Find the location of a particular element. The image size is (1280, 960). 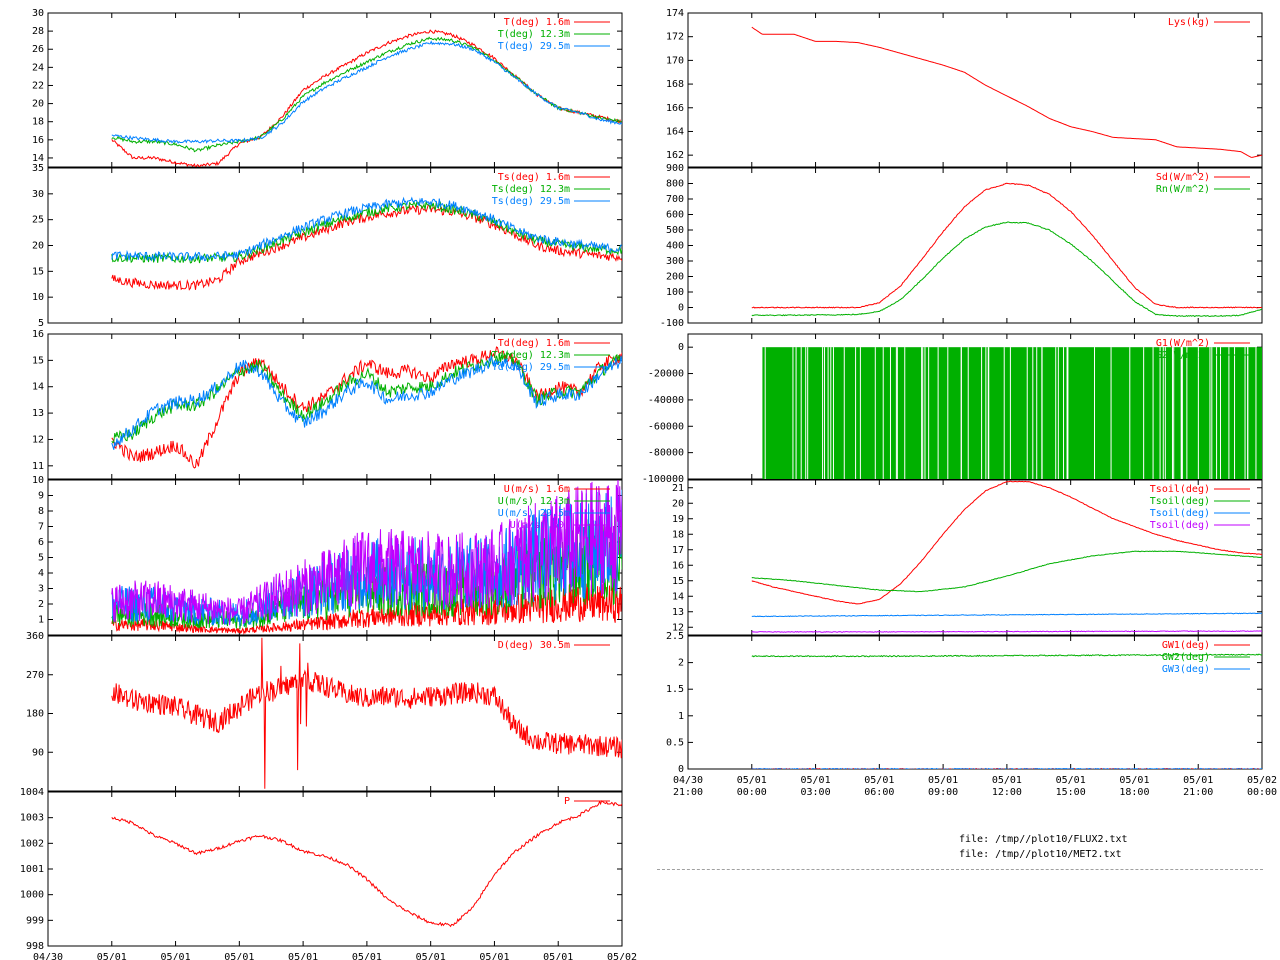

y-tick-label: 162 is located at coordinates (675, 155).